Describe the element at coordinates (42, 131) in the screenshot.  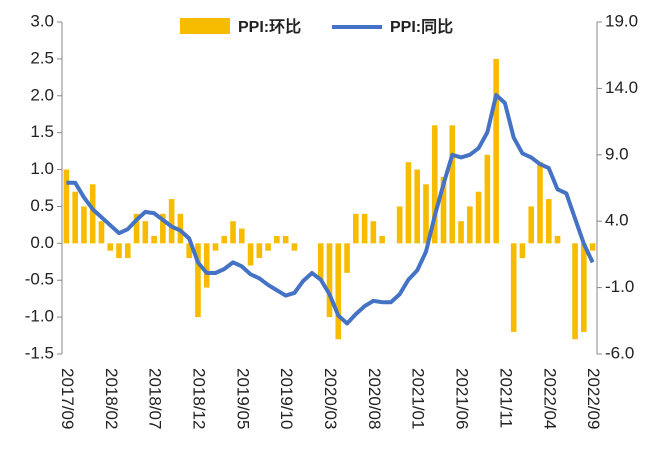
I see `y-tick-label: 1.5` at that location.